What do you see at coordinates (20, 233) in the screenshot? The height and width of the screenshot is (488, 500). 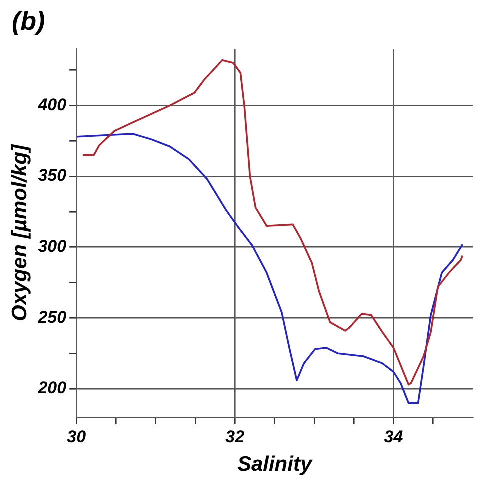 I see `y-axis-title: Oxygen [µmol/kg]` at bounding box center [20, 233].